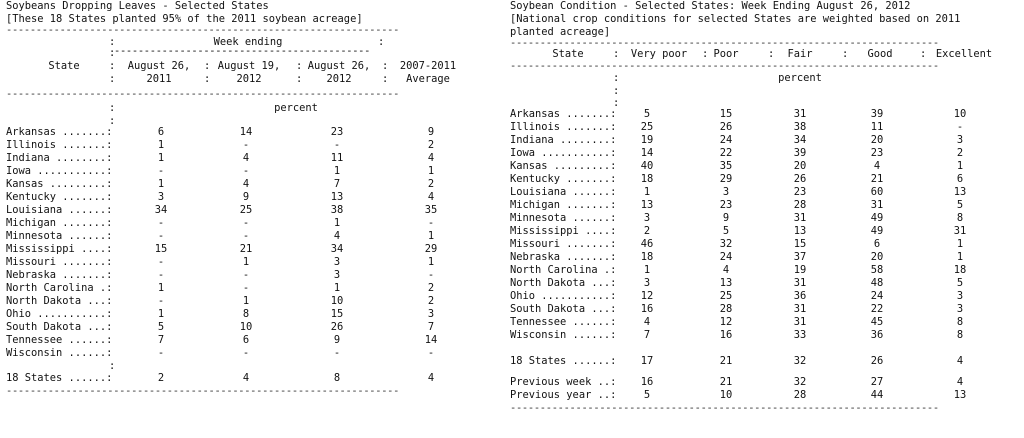  What do you see at coordinates (237, 210) in the screenshot?
I see `table-row: Louisiana ......: 34 25 38 35` at bounding box center [237, 210].